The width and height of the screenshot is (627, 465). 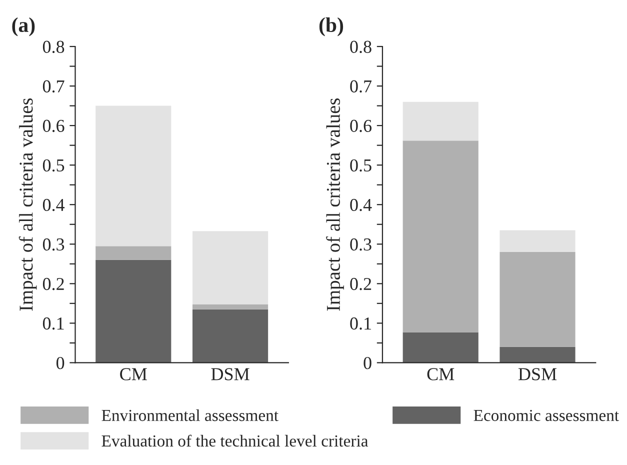 I want to click on legend-label: Environmental assessment, so click(x=190, y=415).